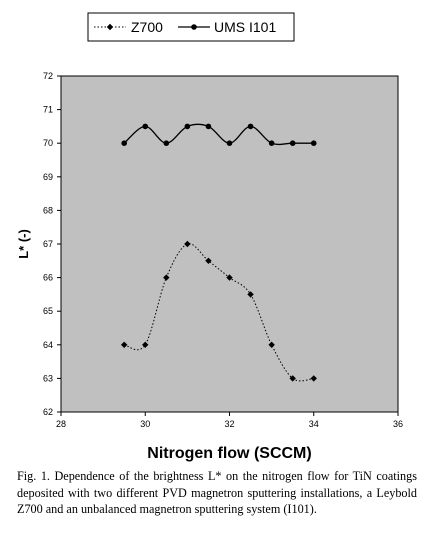  Describe the element at coordinates (314, 424) in the screenshot. I see `x-tick-label: 34` at that location.